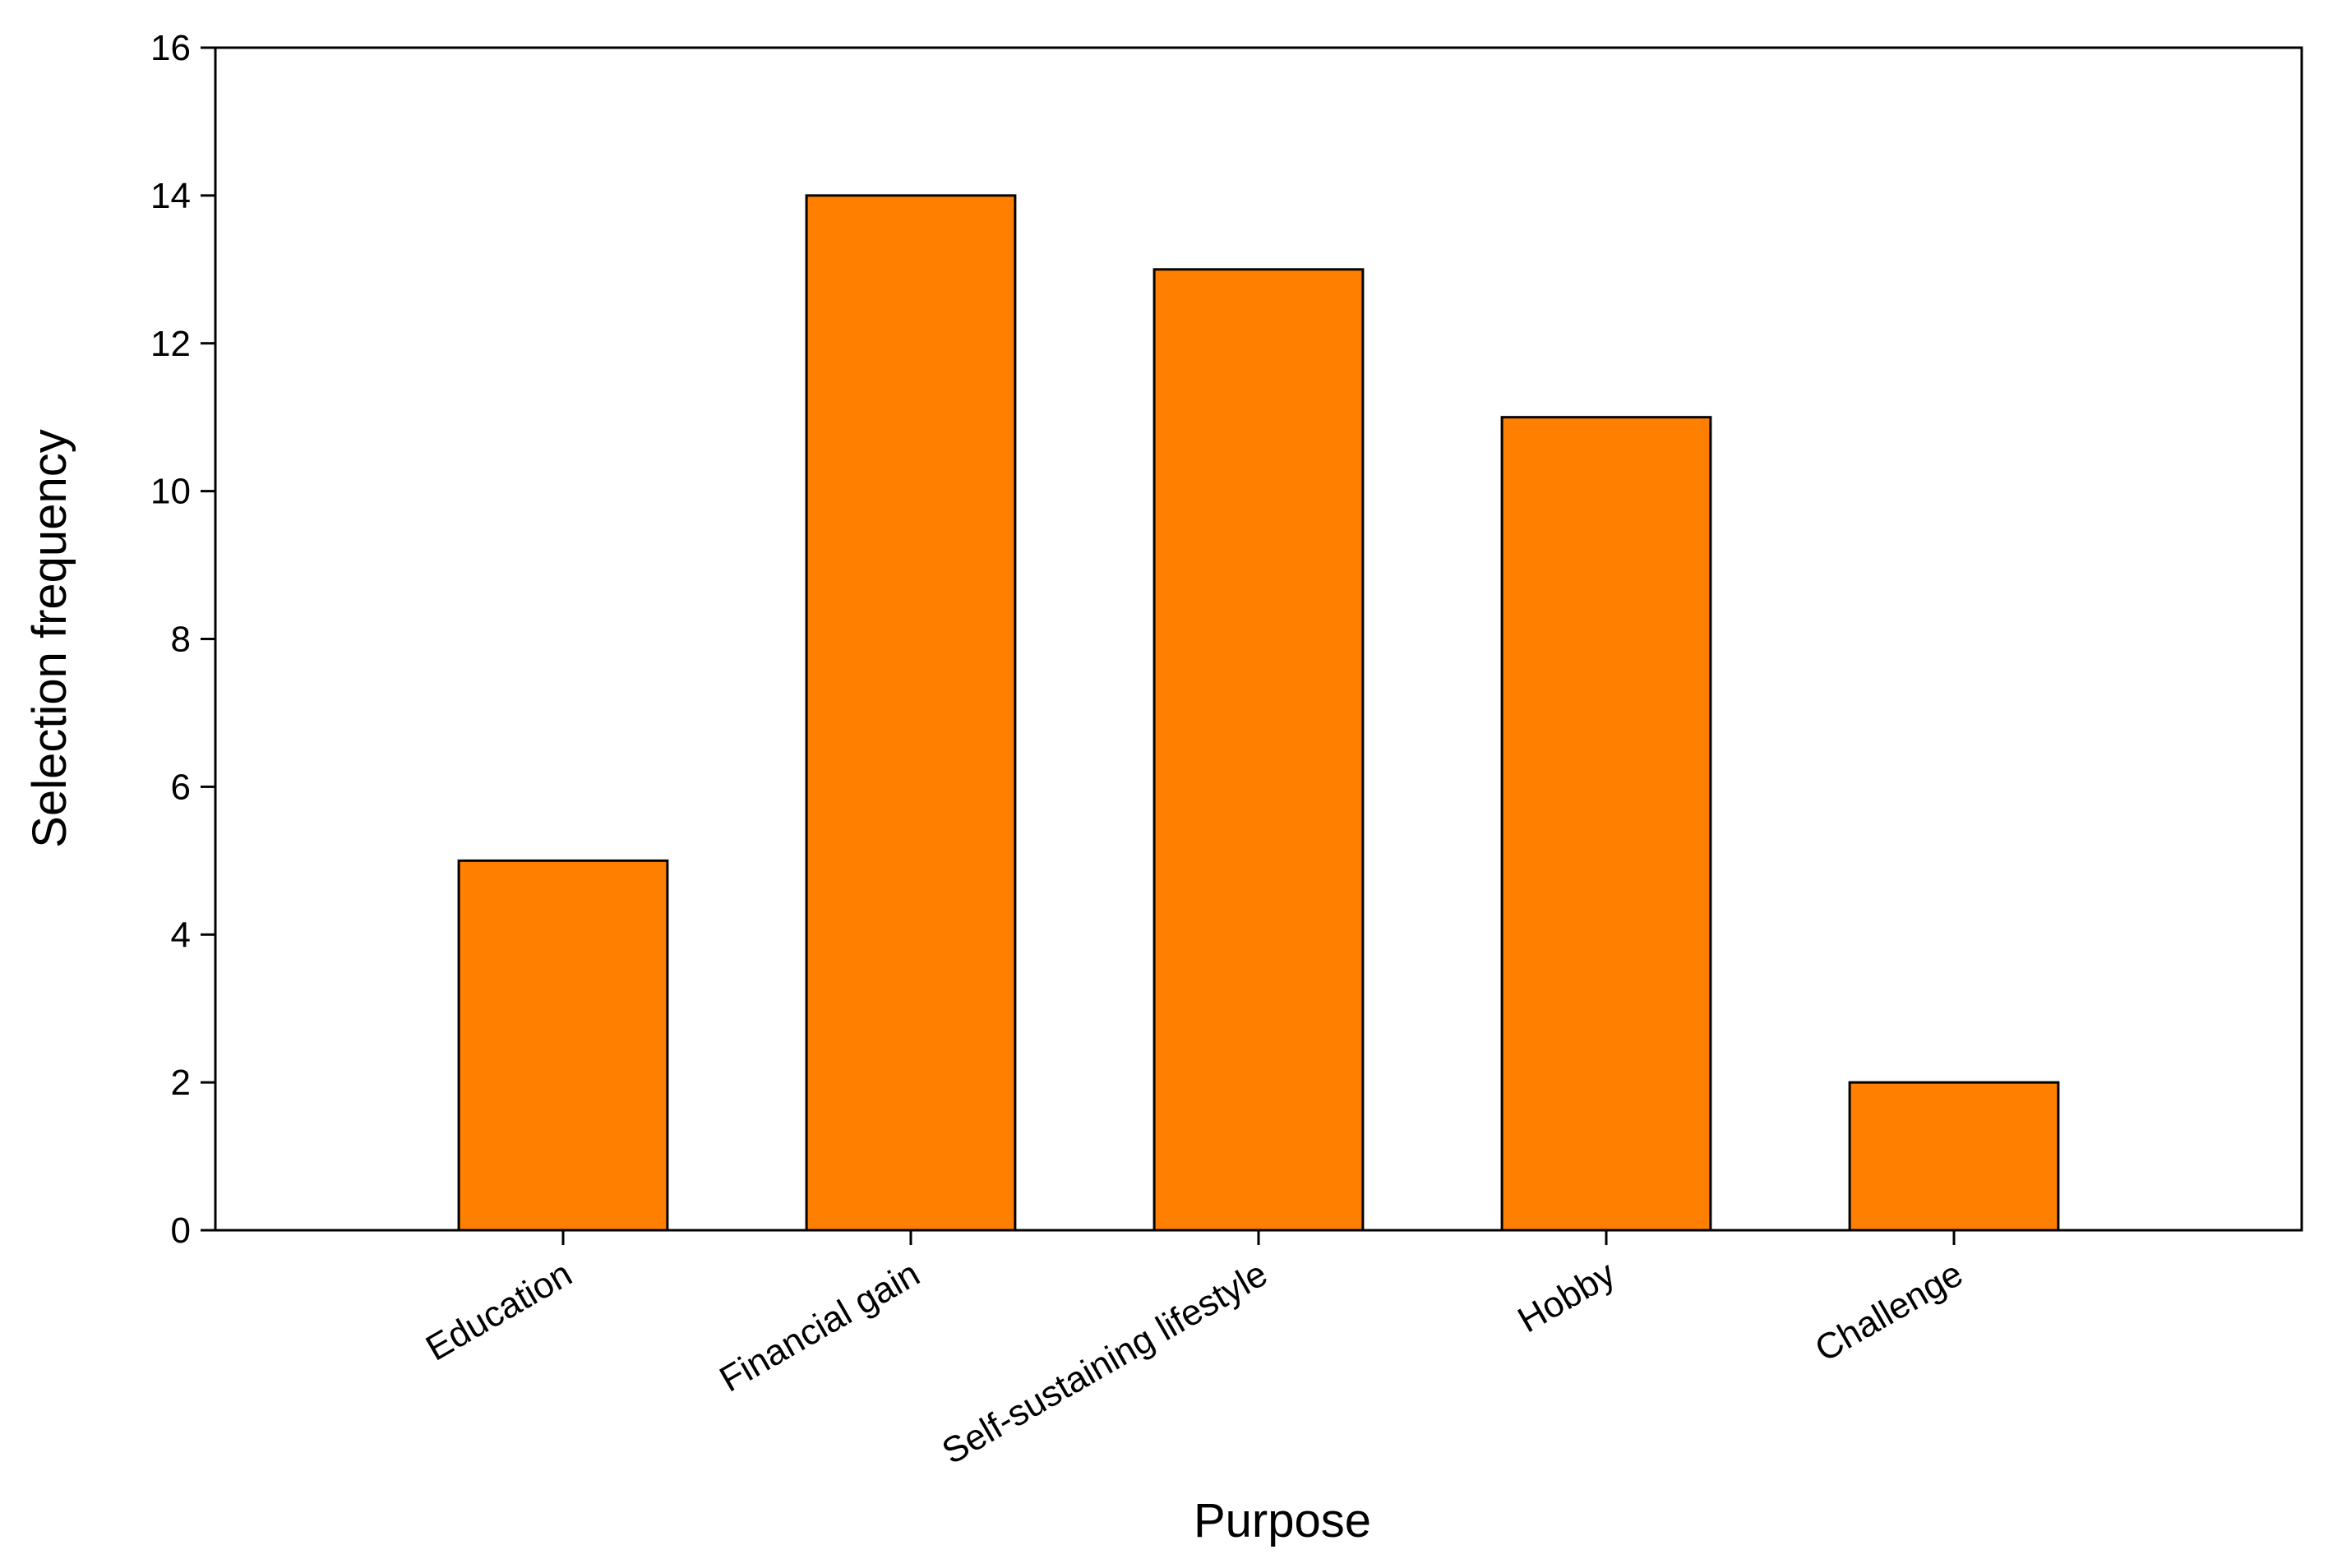  What do you see at coordinates (1566, 1296) in the screenshot?
I see `x-tick-label: Hobby` at bounding box center [1566, 1296].